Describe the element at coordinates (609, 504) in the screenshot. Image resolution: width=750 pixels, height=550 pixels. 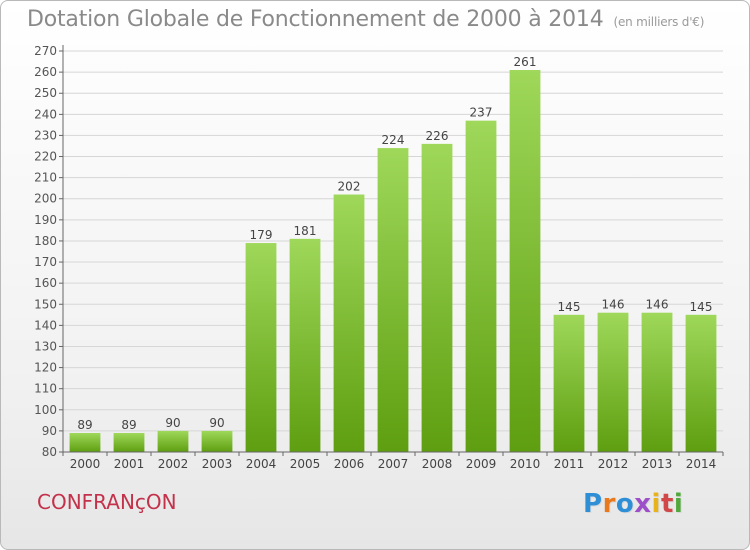
I see `logo-letter: r` at that location.